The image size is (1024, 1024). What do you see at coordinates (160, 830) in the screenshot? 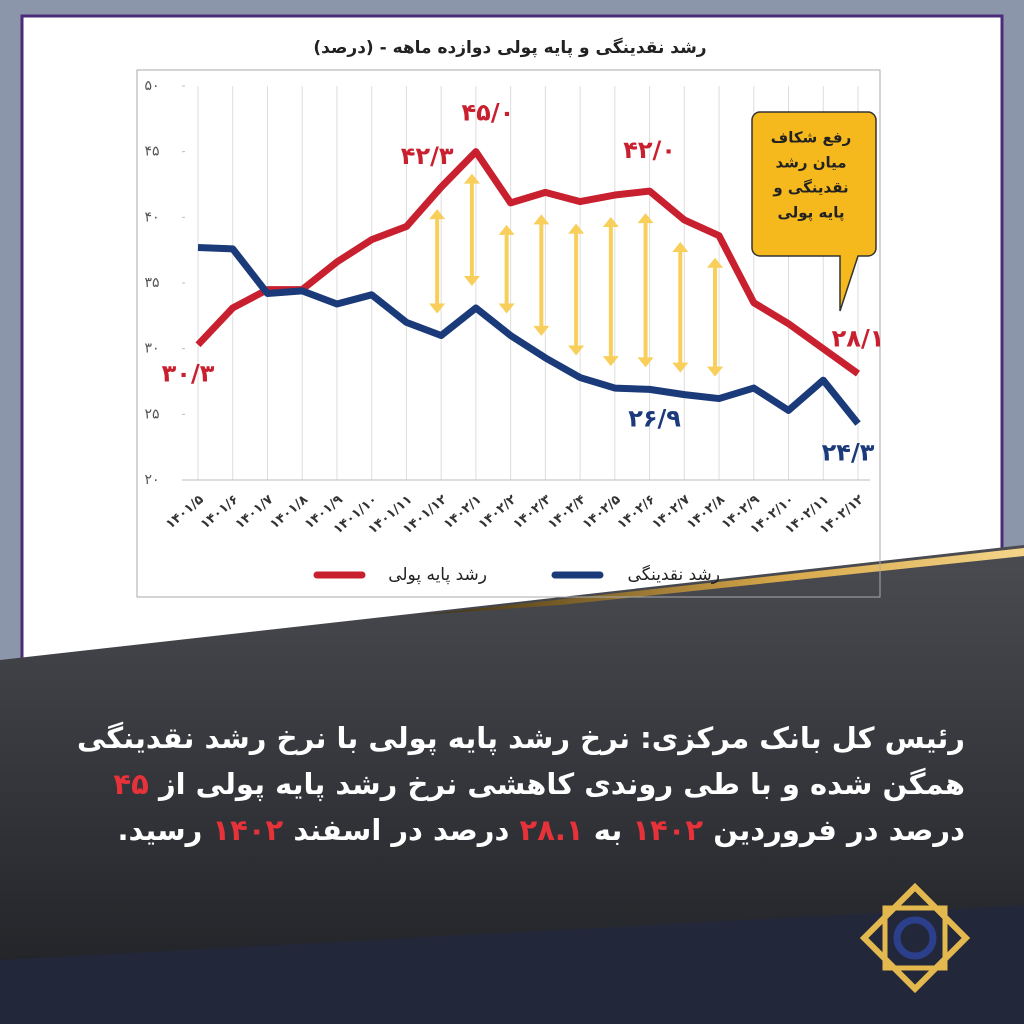
I see `caption-text: رسید.` at bounding box center [160, 830].